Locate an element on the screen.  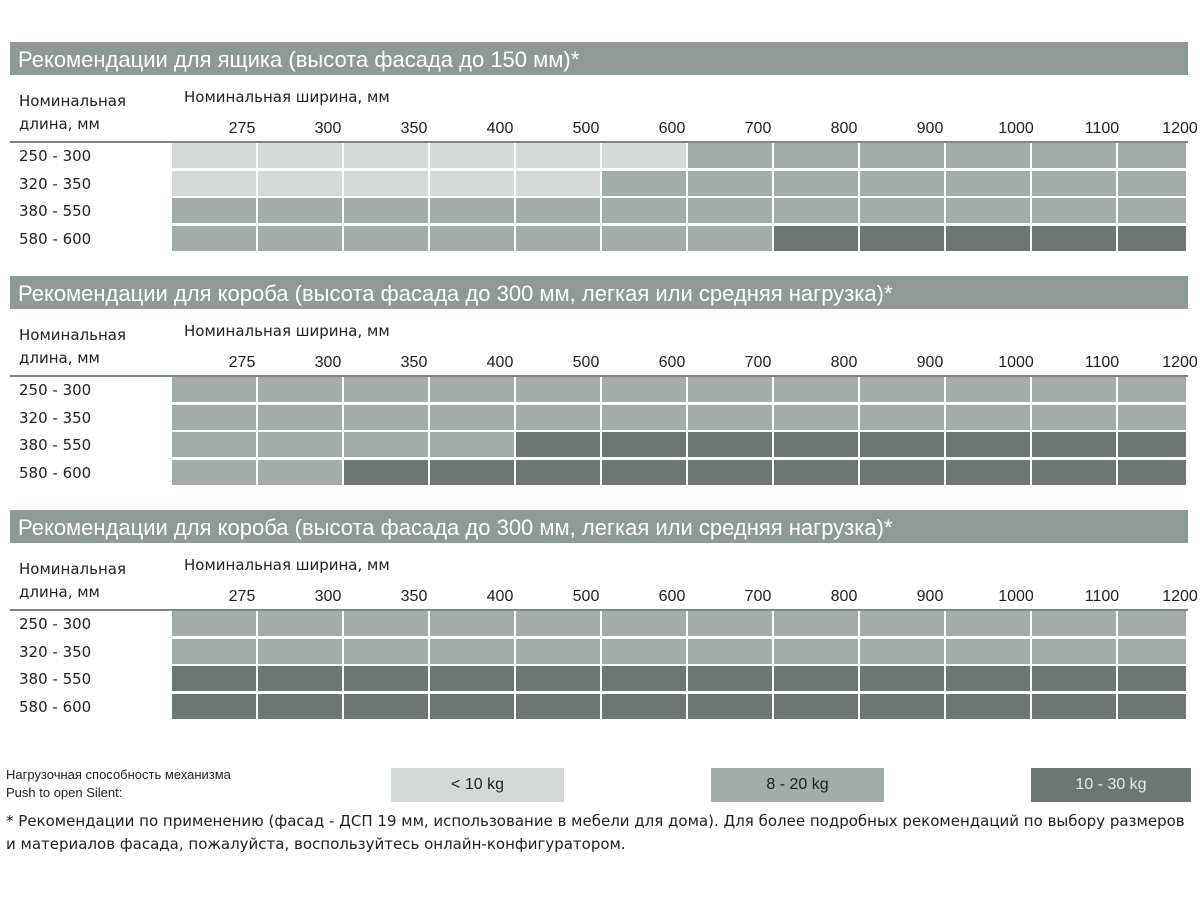
width-header: Номинальная ширина, мм is located at coordinates (287, 565).